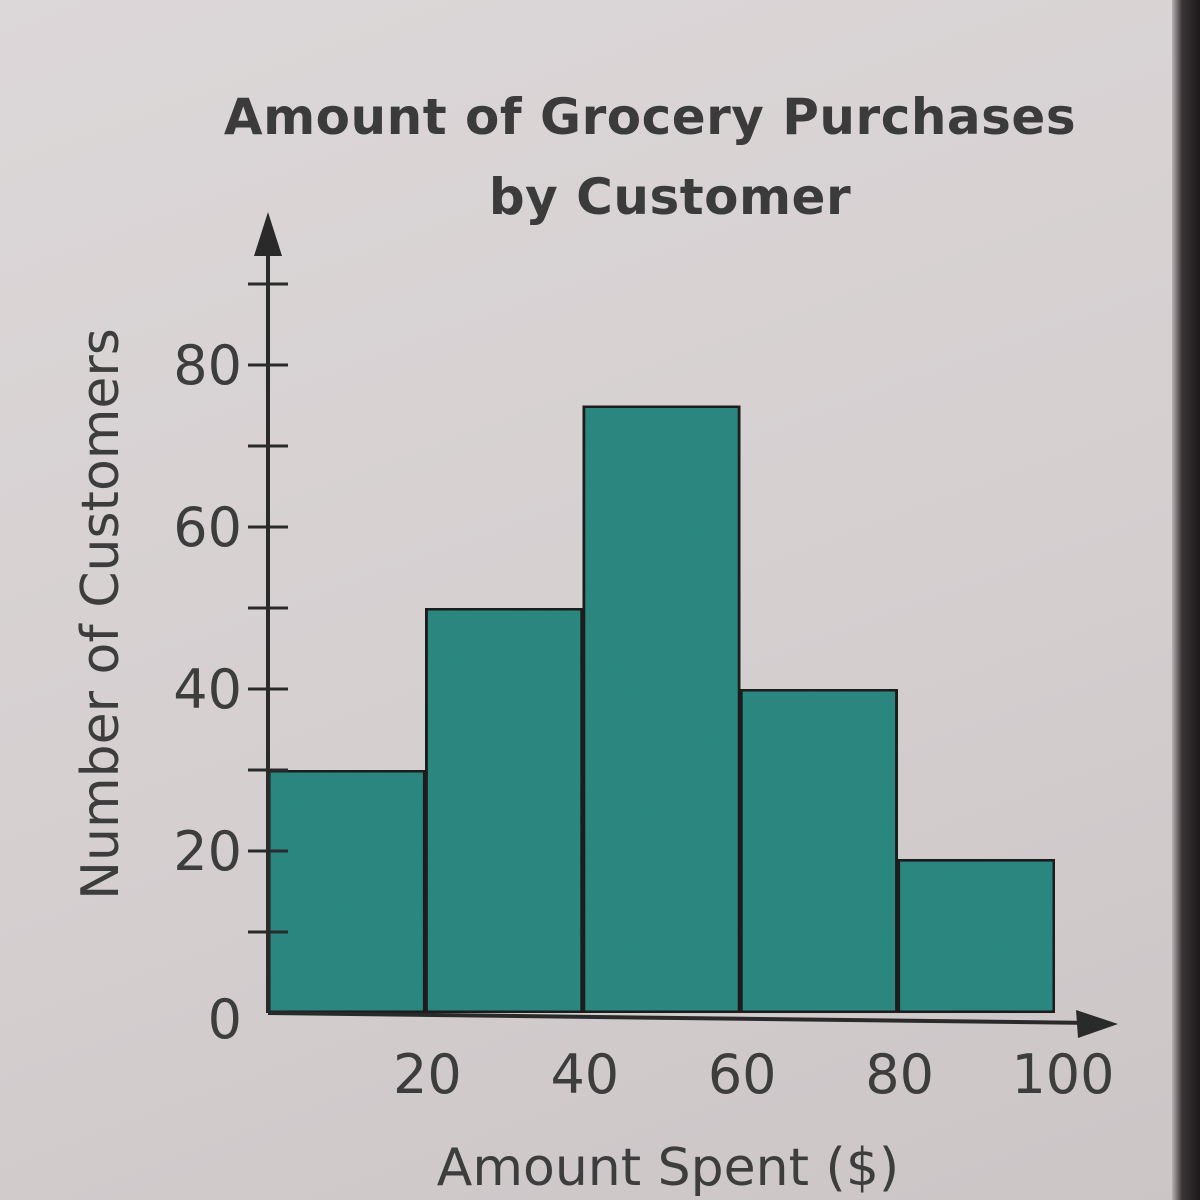 This screenshot has height=1200, width=1200. Describe the element at coordinates (584, 1074) in the screenshot. I see `x-tick-label: 40` at that location.